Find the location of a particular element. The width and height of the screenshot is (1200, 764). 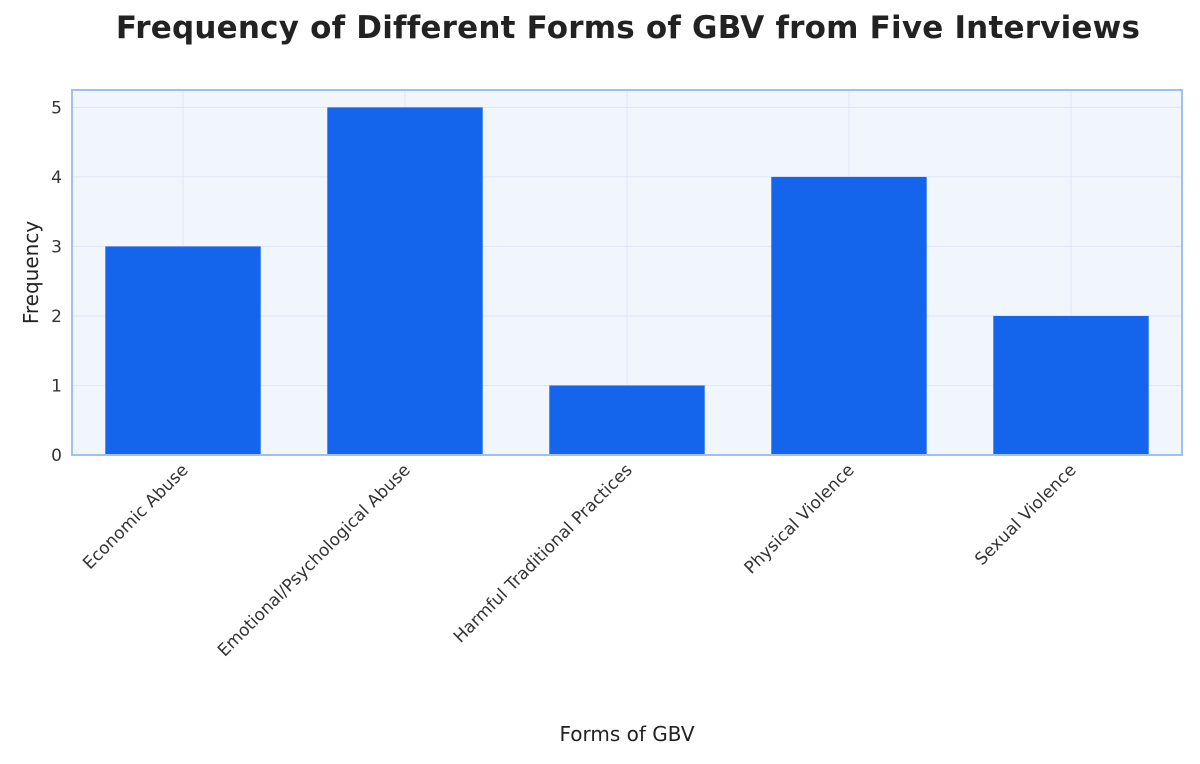

y-tick-label: 4 is located at coordinates (56, 178).